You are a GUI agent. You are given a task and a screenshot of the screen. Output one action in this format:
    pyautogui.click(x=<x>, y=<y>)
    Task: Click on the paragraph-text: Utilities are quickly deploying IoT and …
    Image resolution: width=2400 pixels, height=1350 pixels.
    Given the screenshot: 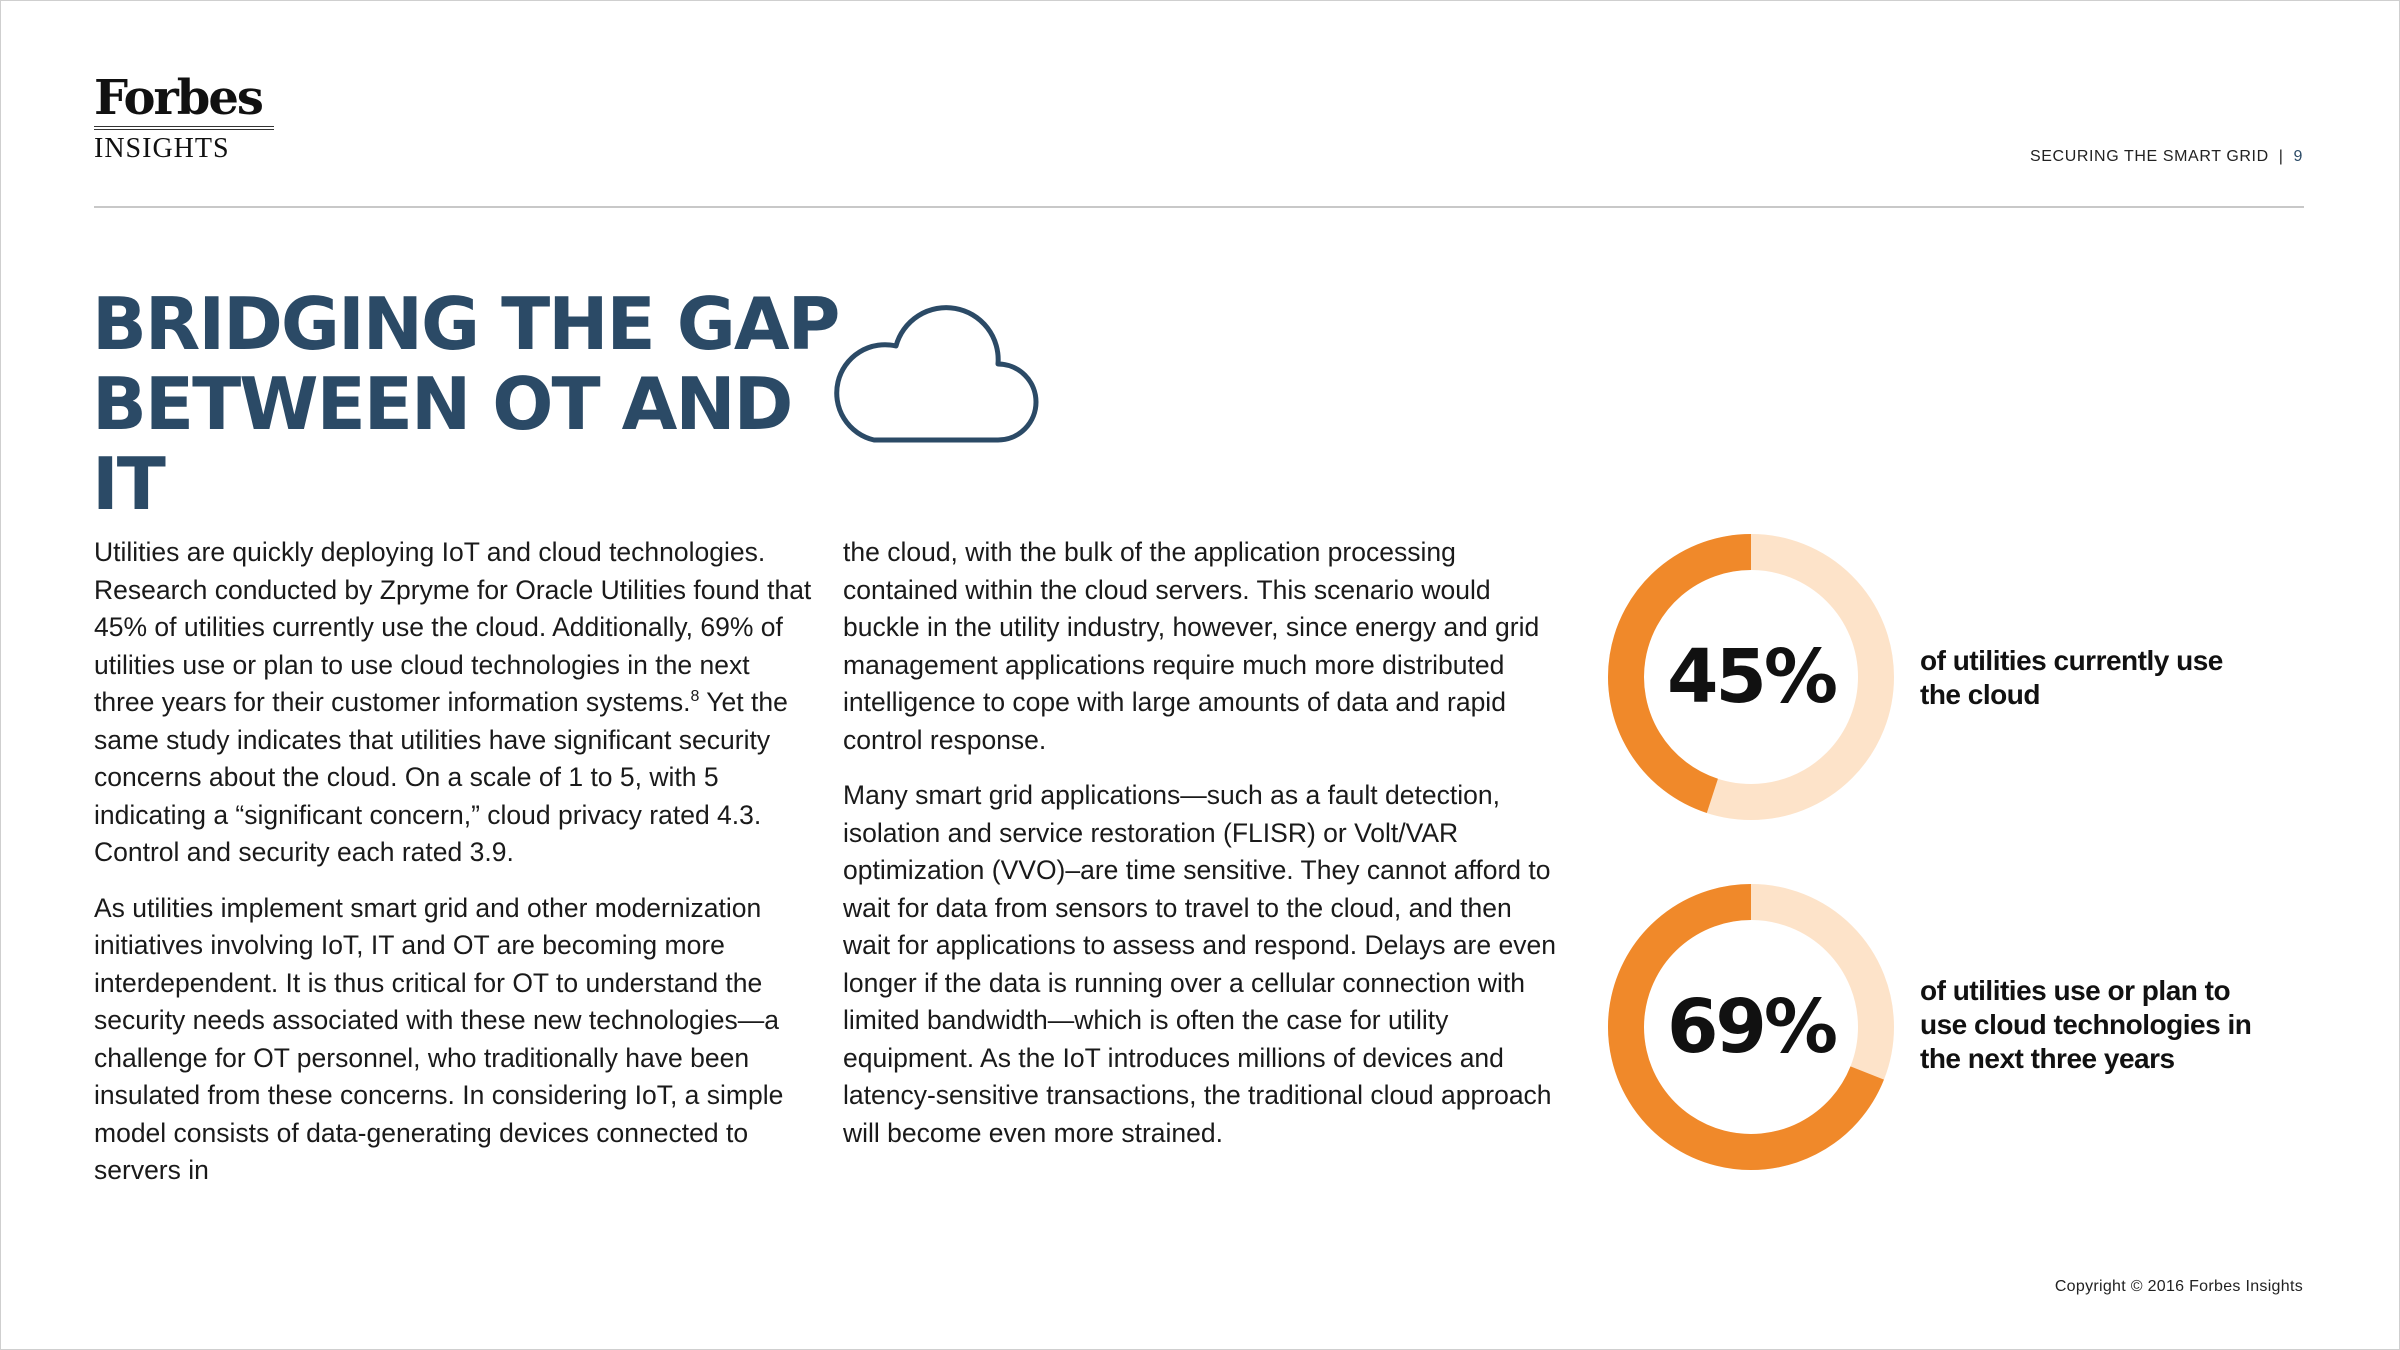 What is the action you would take?
    pyautogui.click(x=453, y=627)
    